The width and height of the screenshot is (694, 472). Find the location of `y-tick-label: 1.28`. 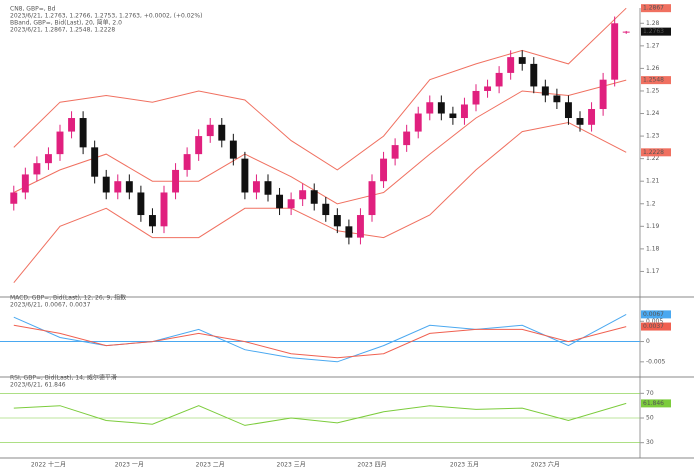

y-tick-label: 1.28 is located at coordinates (653, 23).